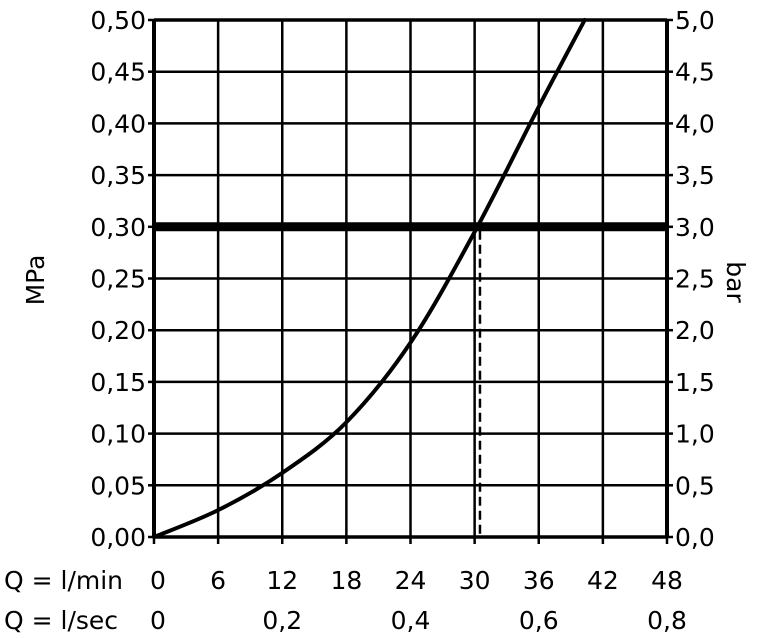 The image size is (761, 638). What do you see at coordinates (282, 580) in the screenshot?
I see `x-tick-label-lmin: 12` at bounding box center [282, 580].